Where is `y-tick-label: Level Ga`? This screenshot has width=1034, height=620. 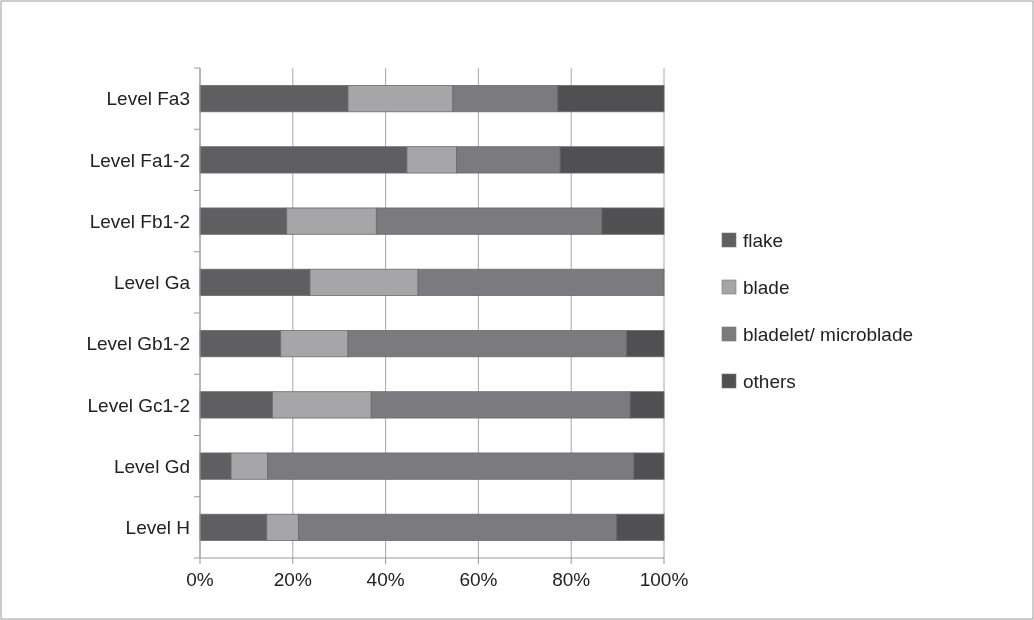 y-tick-label: Level Ga is located at coordinates (152, 283).